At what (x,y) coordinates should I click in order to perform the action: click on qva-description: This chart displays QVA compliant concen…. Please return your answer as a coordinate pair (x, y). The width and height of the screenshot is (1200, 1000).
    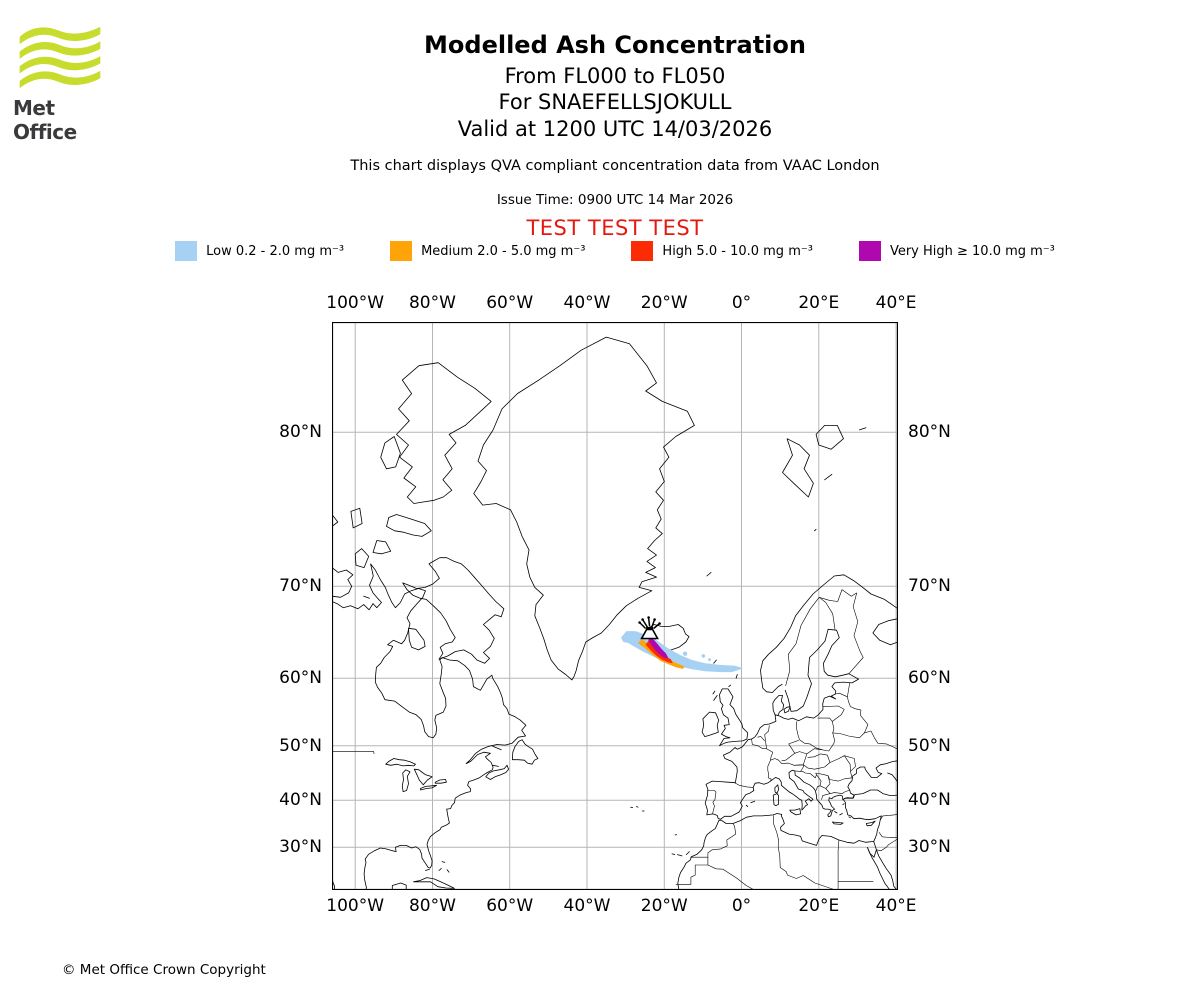
    Looking at the image, I should click on (615, 166).